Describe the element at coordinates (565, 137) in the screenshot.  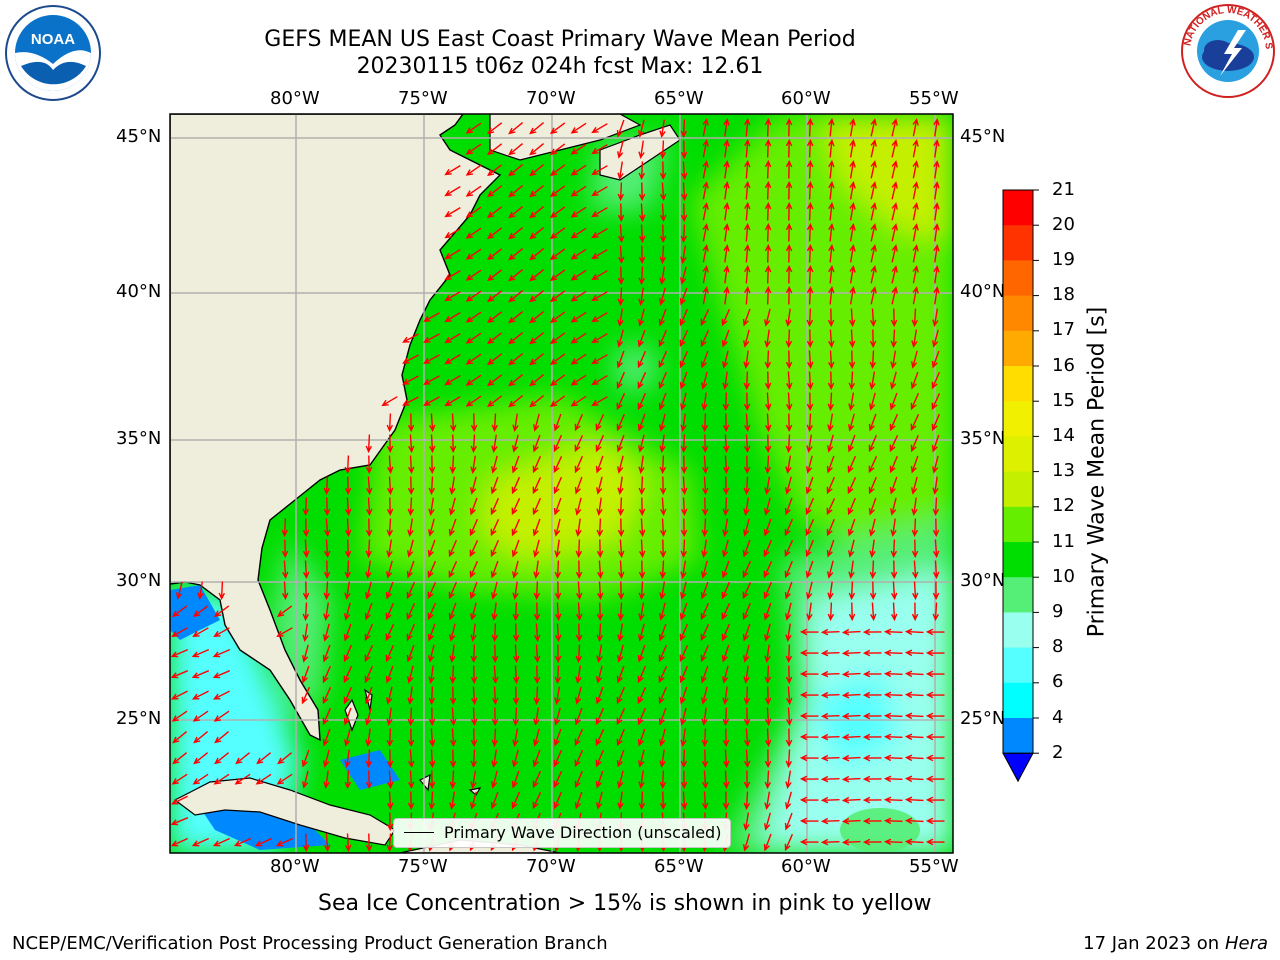
I see `land-maritimes` at that location.